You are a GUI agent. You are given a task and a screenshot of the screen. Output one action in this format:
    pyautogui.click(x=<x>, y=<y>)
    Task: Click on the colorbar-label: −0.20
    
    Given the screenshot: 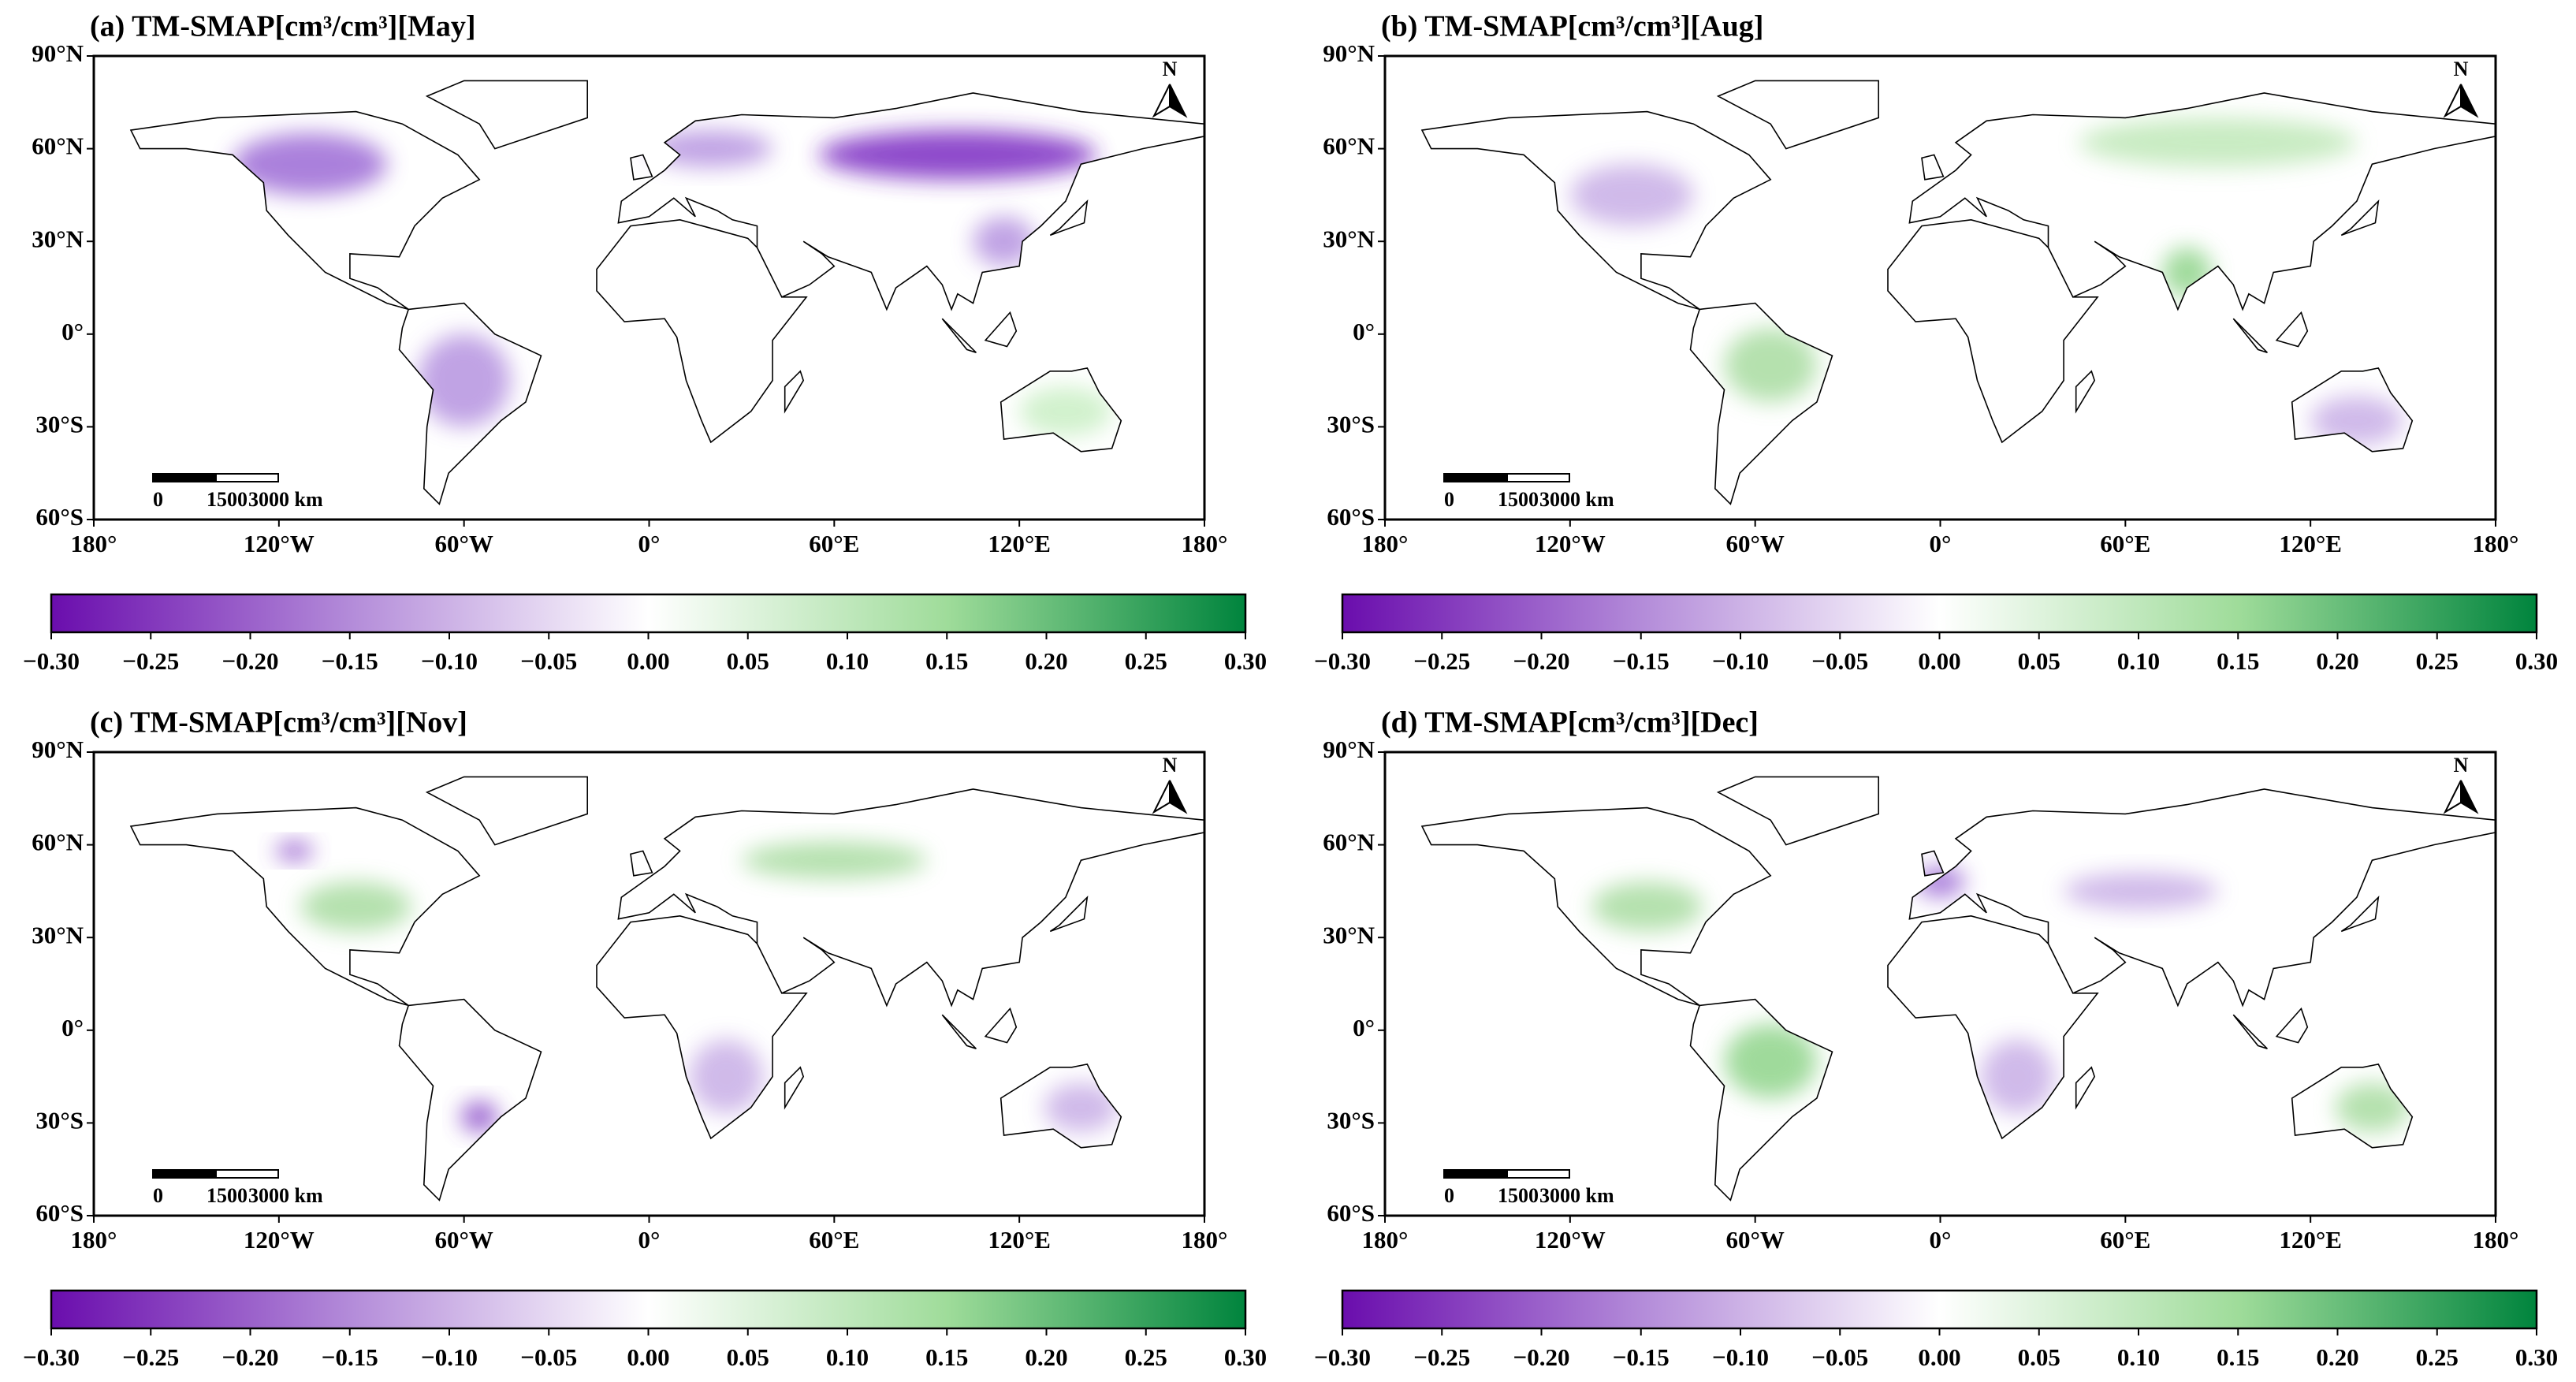 What is the action you would take?
    pyautogui.click(x=250, y=1357)
    